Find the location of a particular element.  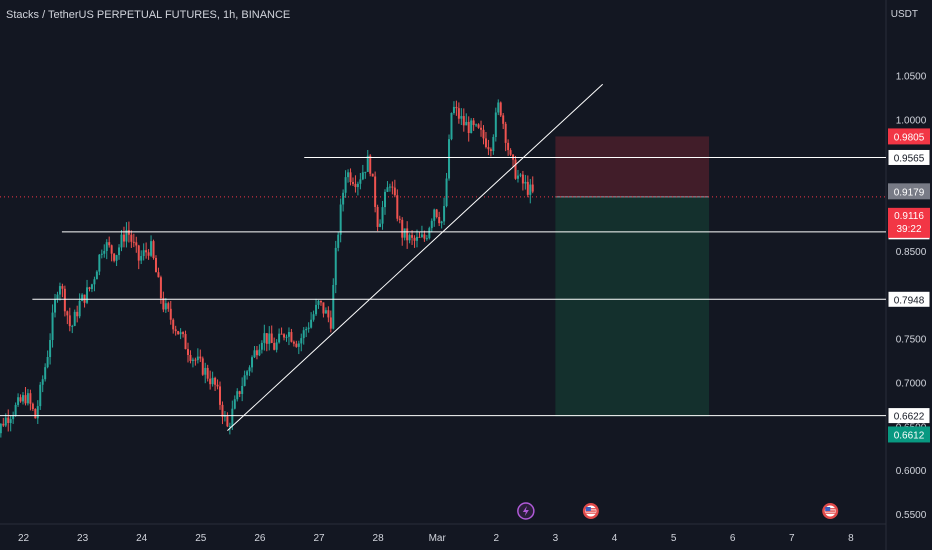

y-tick-label: 0.7000 is located at coordinates (911, 383).